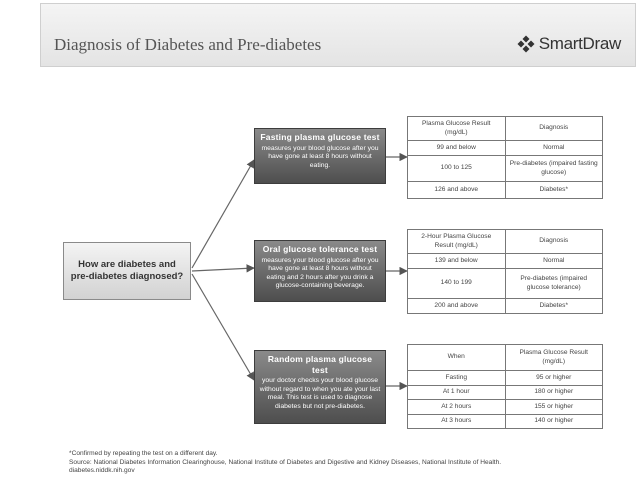 The image size is (638, 479). What do you see at coordinates (456, 241) in the screenshot?
I see `table-header-cell: 2-Hour Plasma Glucose Result (mg/dL)` at bounding box center [456, 241].